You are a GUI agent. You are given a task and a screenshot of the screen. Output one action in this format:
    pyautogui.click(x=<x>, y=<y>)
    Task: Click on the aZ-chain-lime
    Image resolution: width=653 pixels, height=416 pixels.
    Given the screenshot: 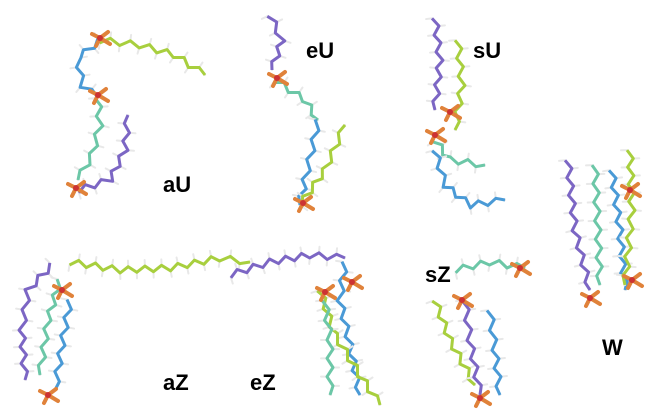 What is the action you would take?
    pyautogui.click(x=159, y=264)
    